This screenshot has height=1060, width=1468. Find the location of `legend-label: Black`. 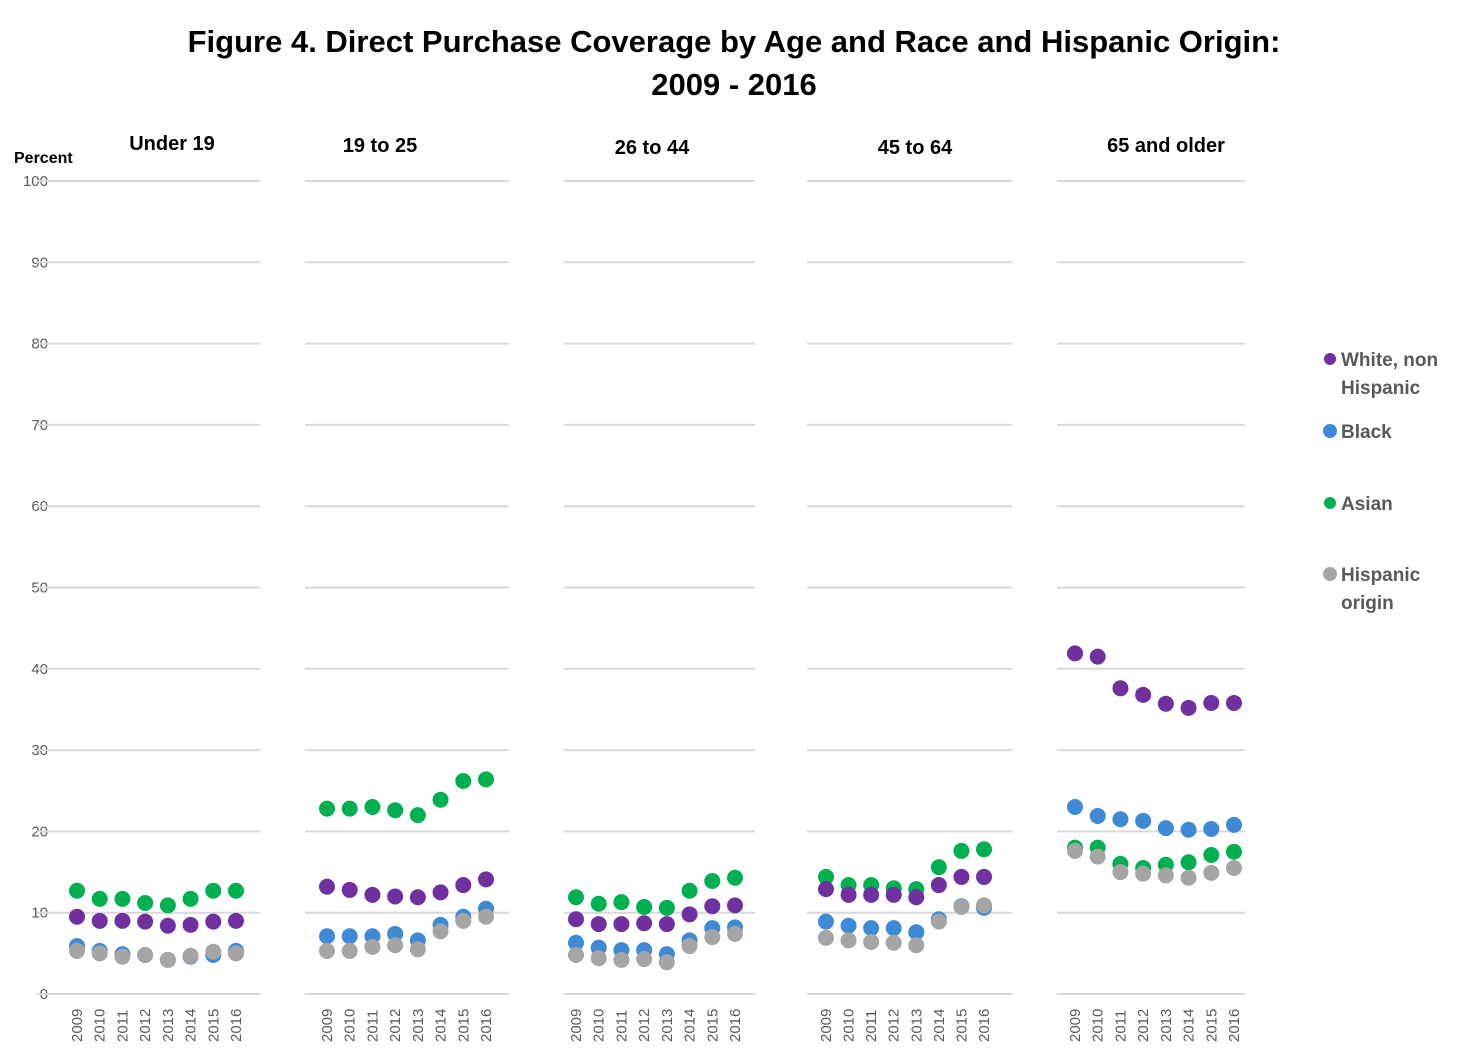

legend-label: Black is located at coordinates (1366, 432).